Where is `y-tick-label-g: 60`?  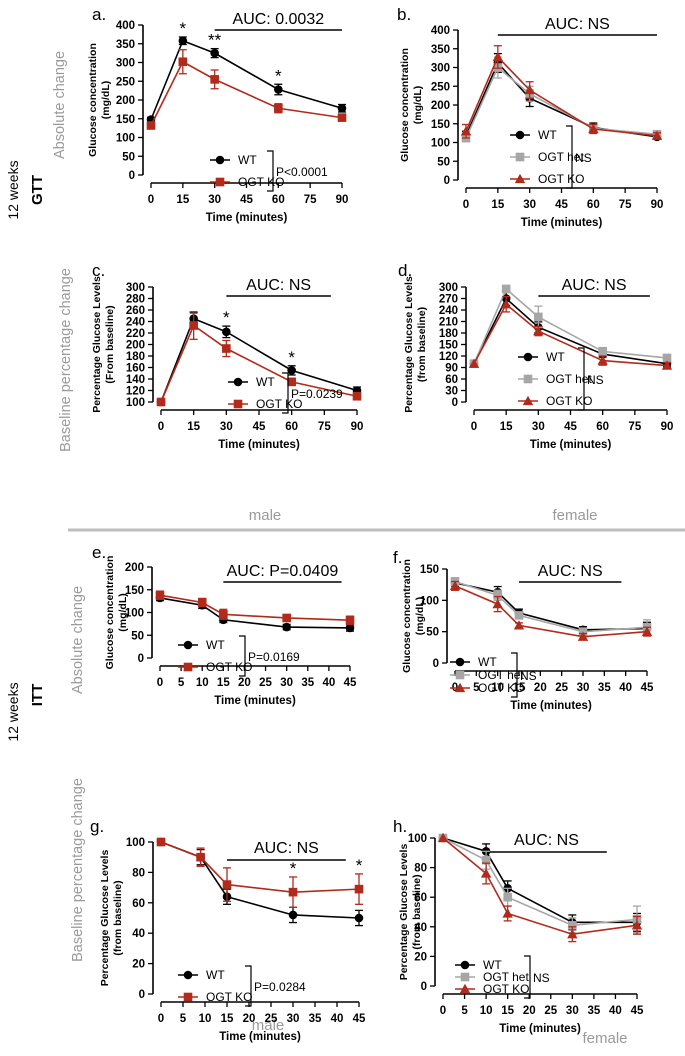 y-tick-label-g: 60 is located at coordinates (138, 904).